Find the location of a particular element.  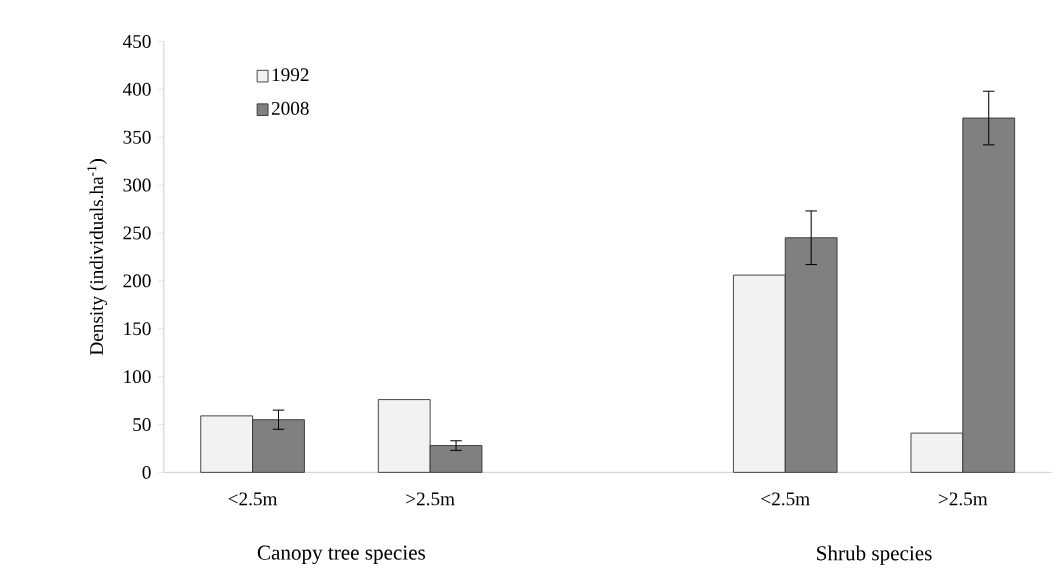

y-tick-label: 200 is located at coordinates (137, 281).